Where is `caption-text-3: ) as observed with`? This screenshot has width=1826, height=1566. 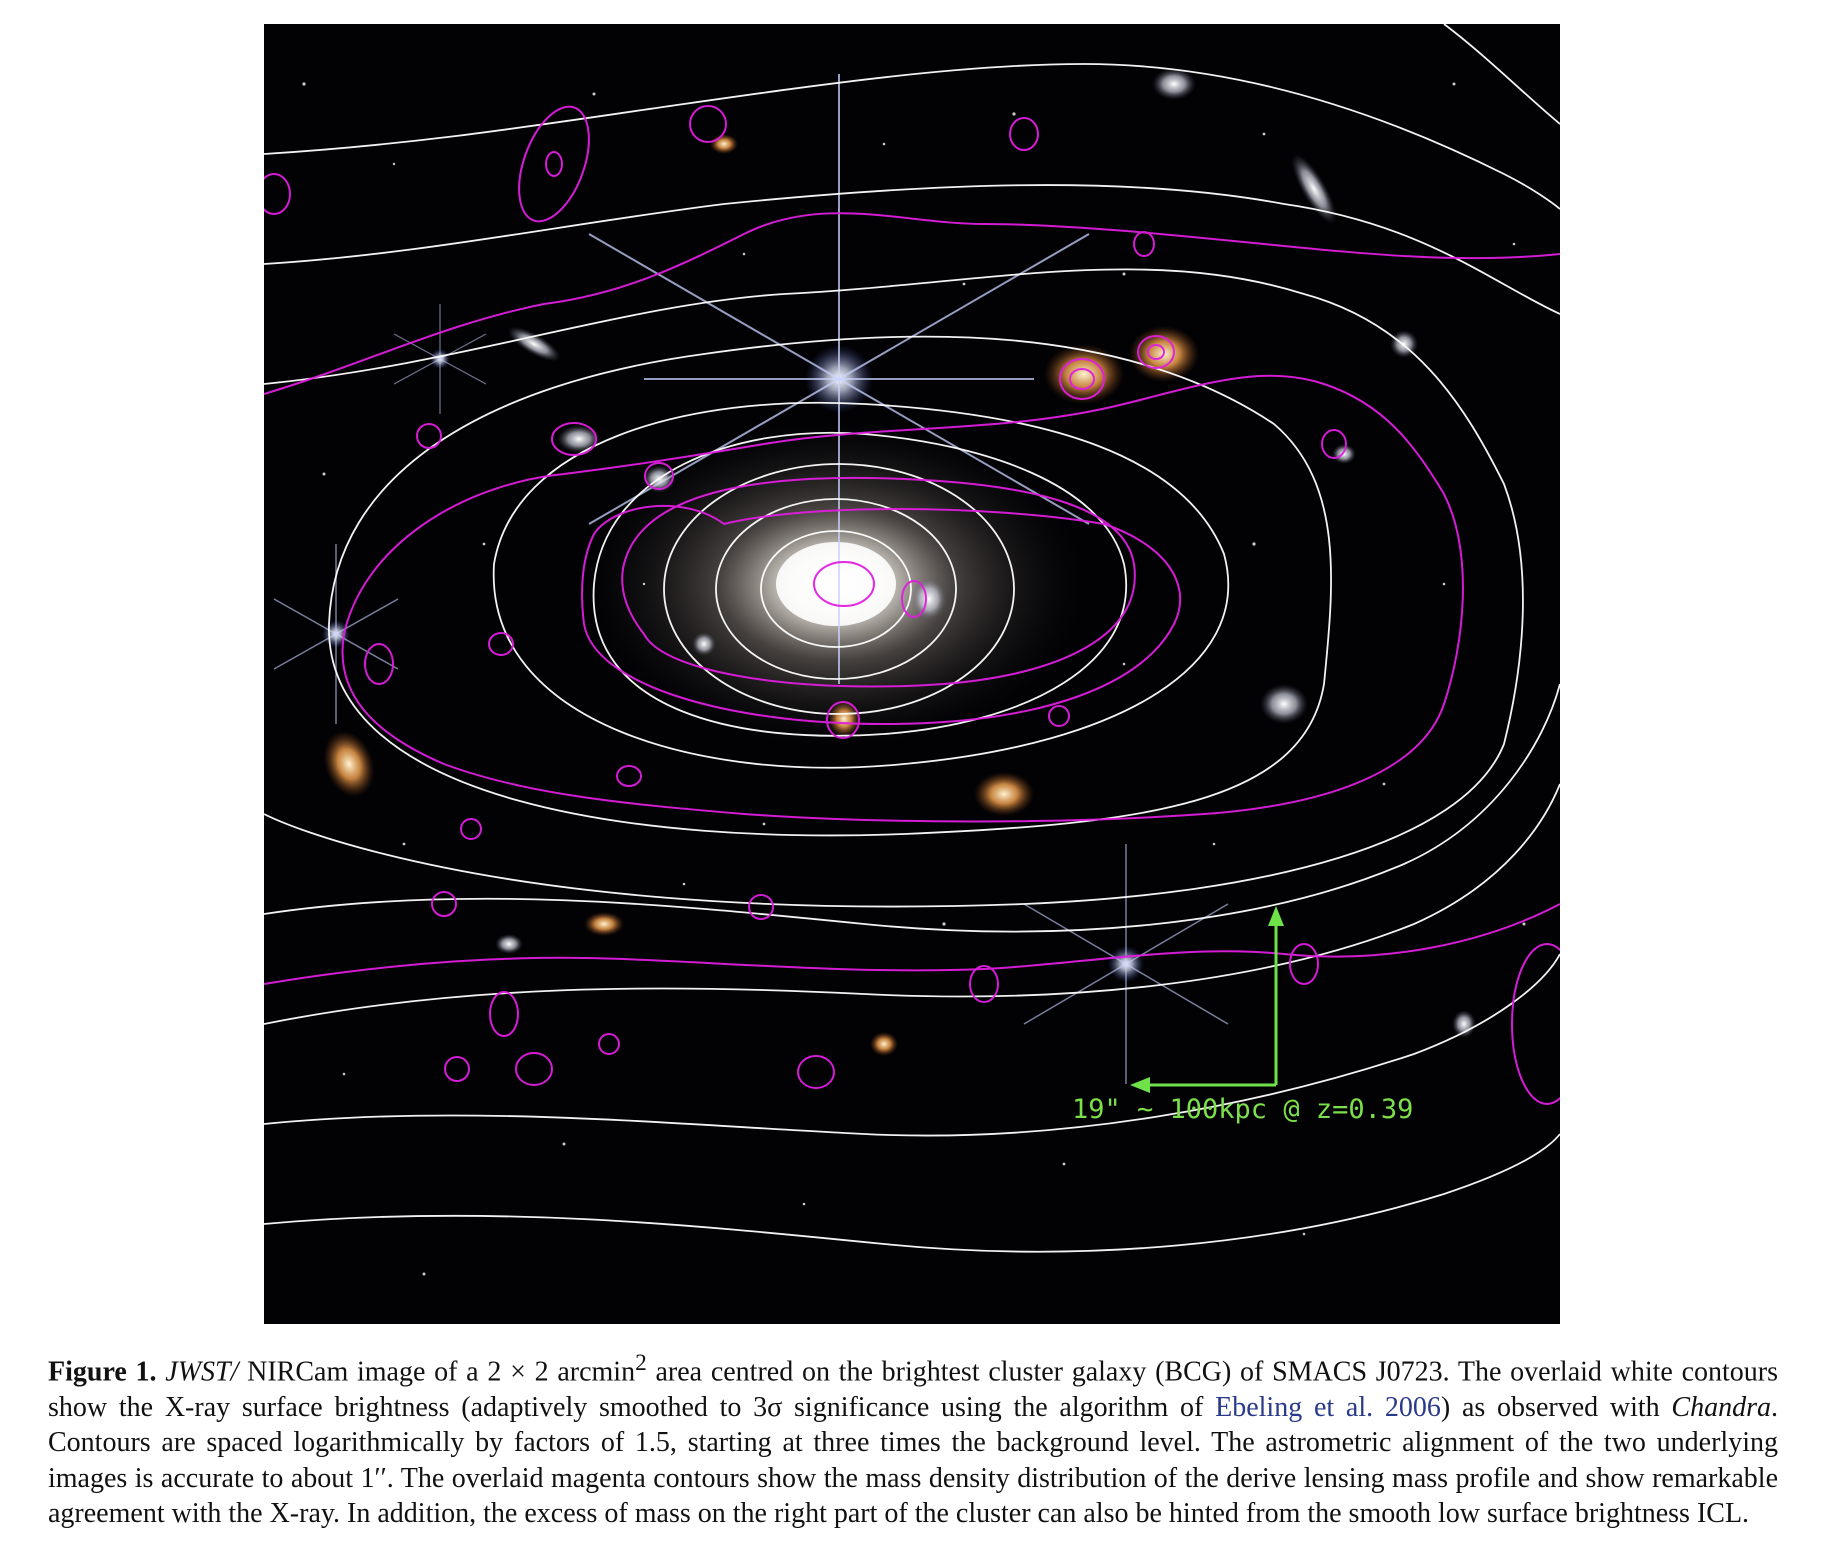
caption-text-3: ) as observed with is located at coordinates (1556, 1407).